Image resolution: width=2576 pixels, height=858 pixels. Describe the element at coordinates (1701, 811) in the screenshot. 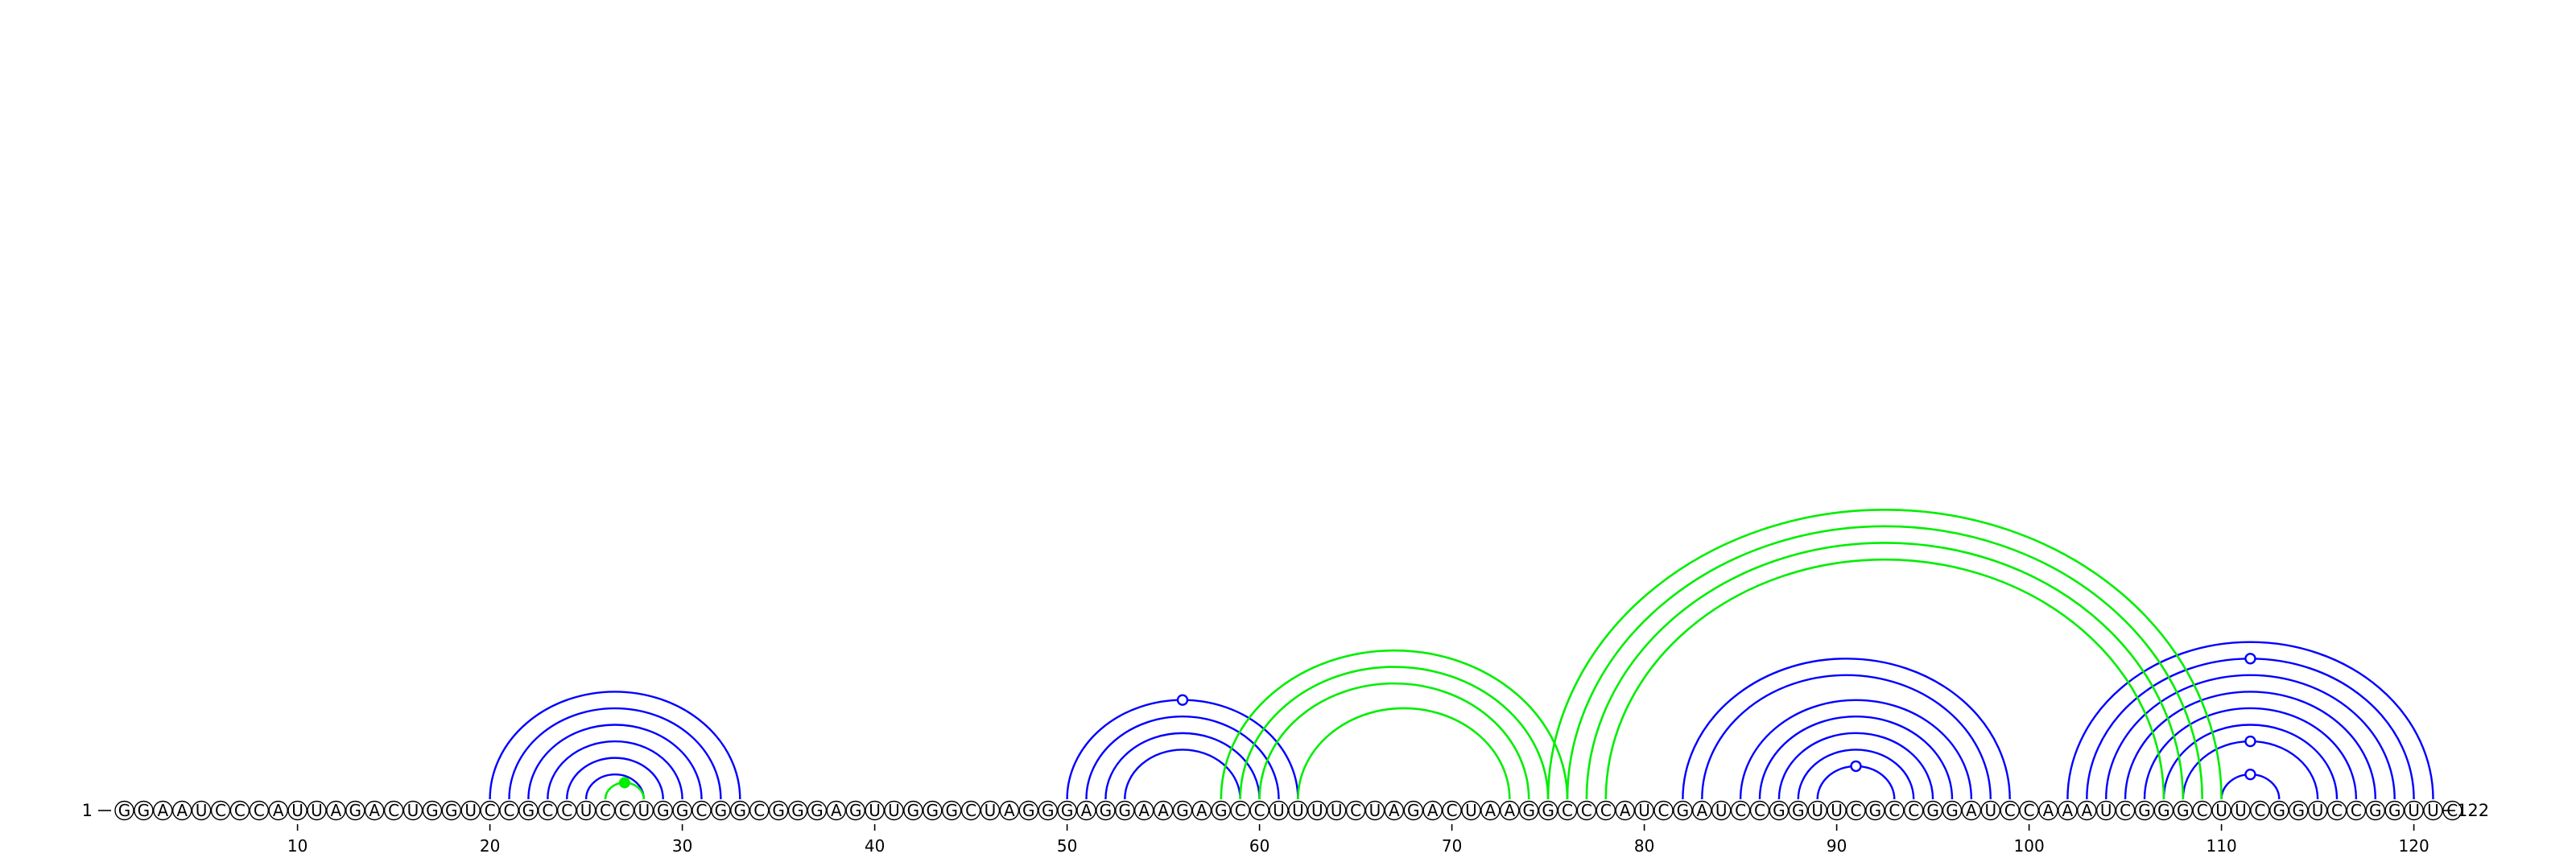

I see `nucleotide-83: A` at that location.